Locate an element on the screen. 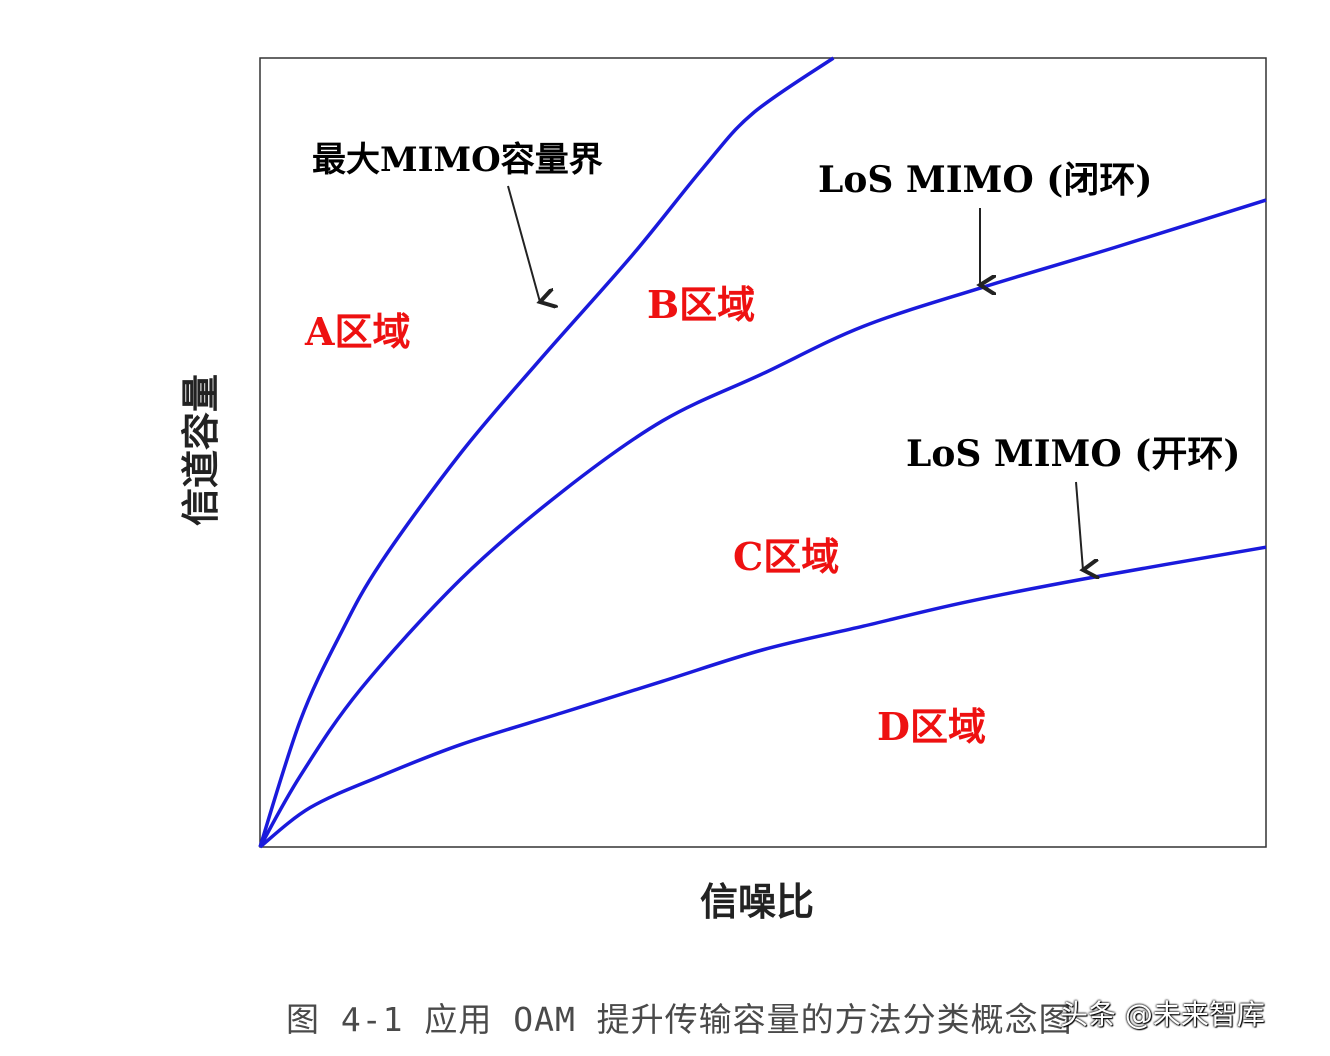 The height and width of the screenshot is (1056, 1330). region-label-b: B区域 is located at coordinates (701, 304).